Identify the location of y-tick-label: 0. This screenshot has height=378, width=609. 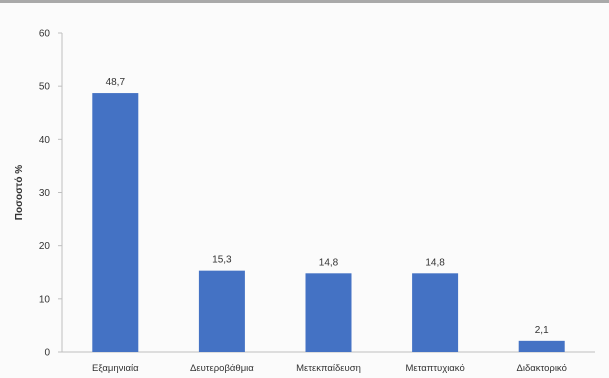
(47, 353).